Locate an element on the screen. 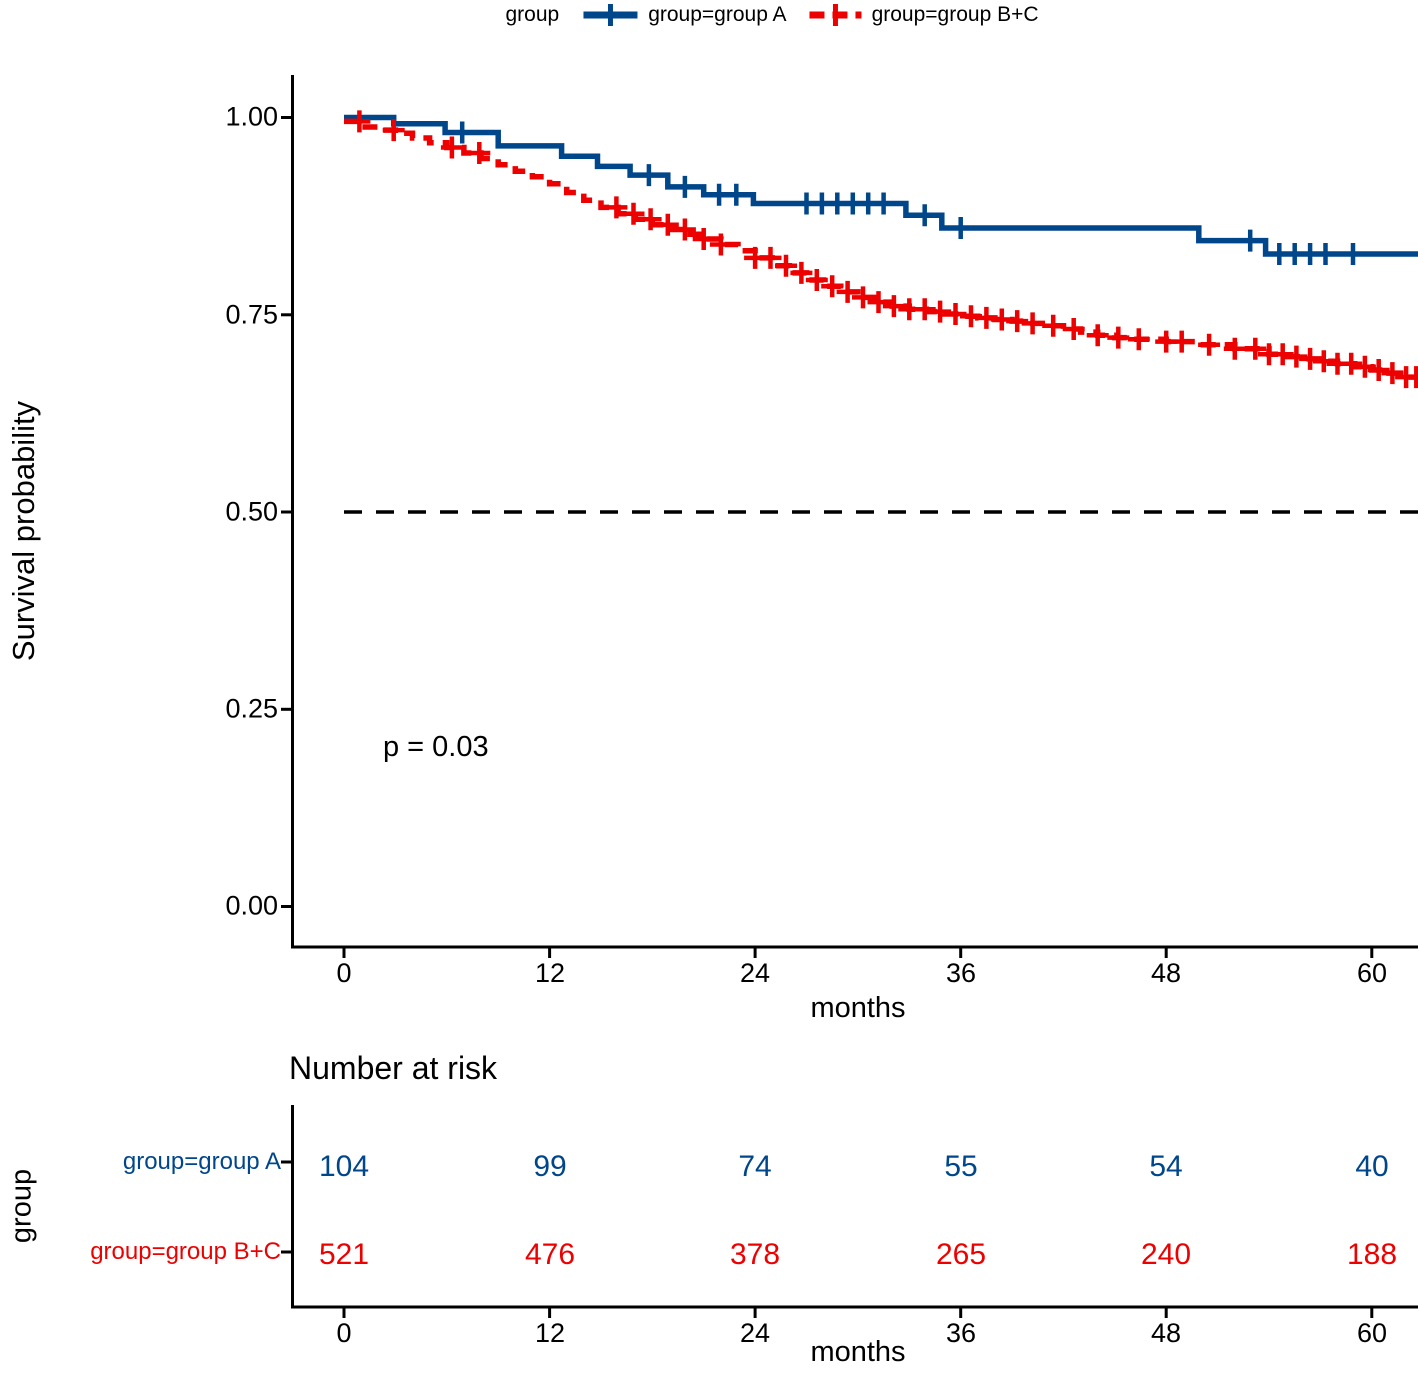 Image resolution: width=1418 pixels, height=1386 pixels. risk-x-tick-label: 24 is located at coordinates (755, 1333).